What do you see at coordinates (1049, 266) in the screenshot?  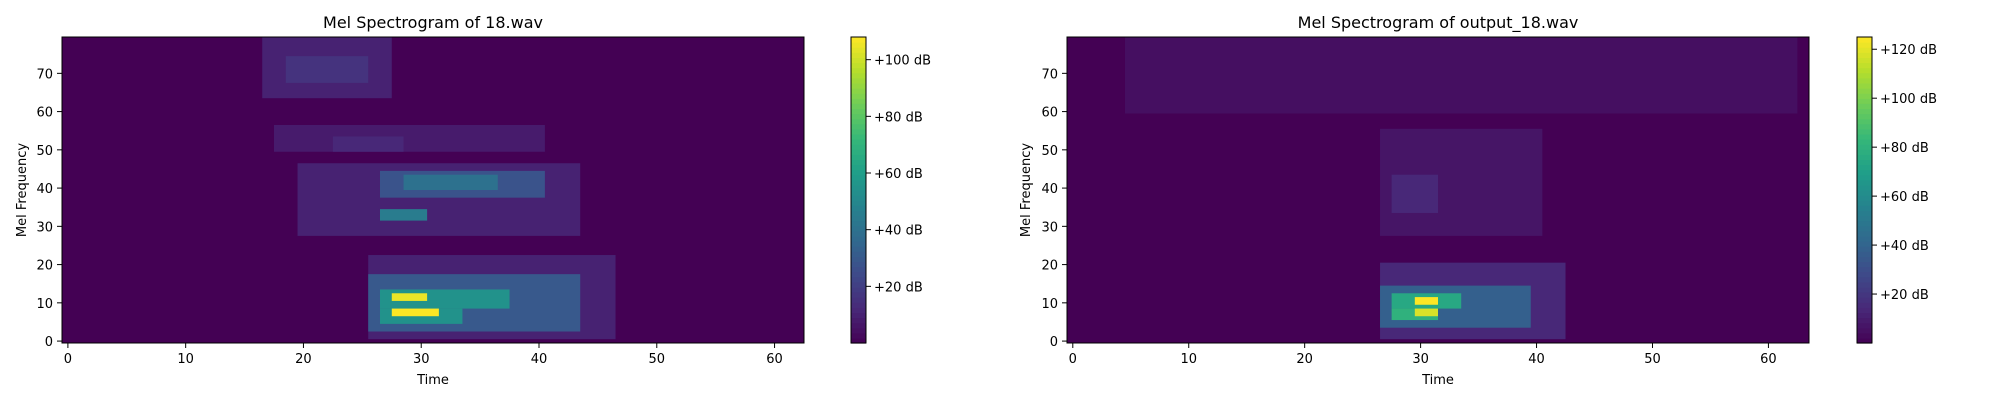 I see `y-tick-label: 20` at bounding box center [1049, 266].